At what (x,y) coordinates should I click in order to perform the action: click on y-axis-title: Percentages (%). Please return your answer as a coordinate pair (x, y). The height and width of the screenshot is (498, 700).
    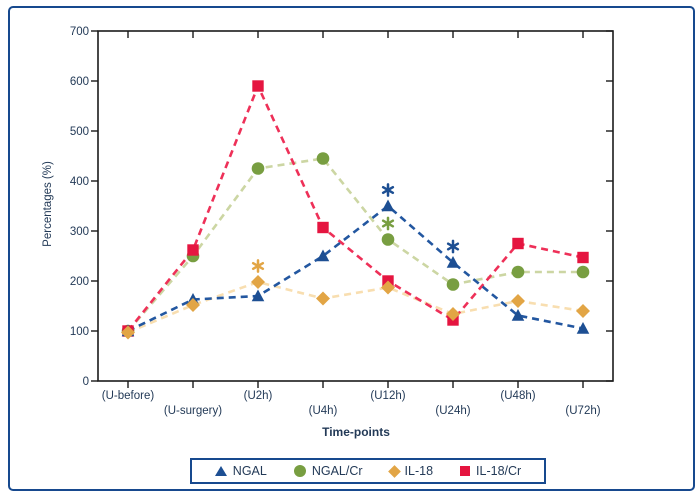
    Looking at the image, I should click on (48, 204).